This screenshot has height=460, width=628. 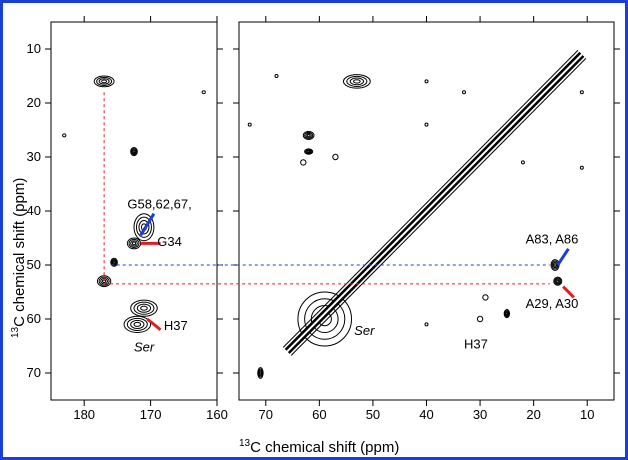 I want to click on x-tick-label: 20, so click(x=533, y=414).